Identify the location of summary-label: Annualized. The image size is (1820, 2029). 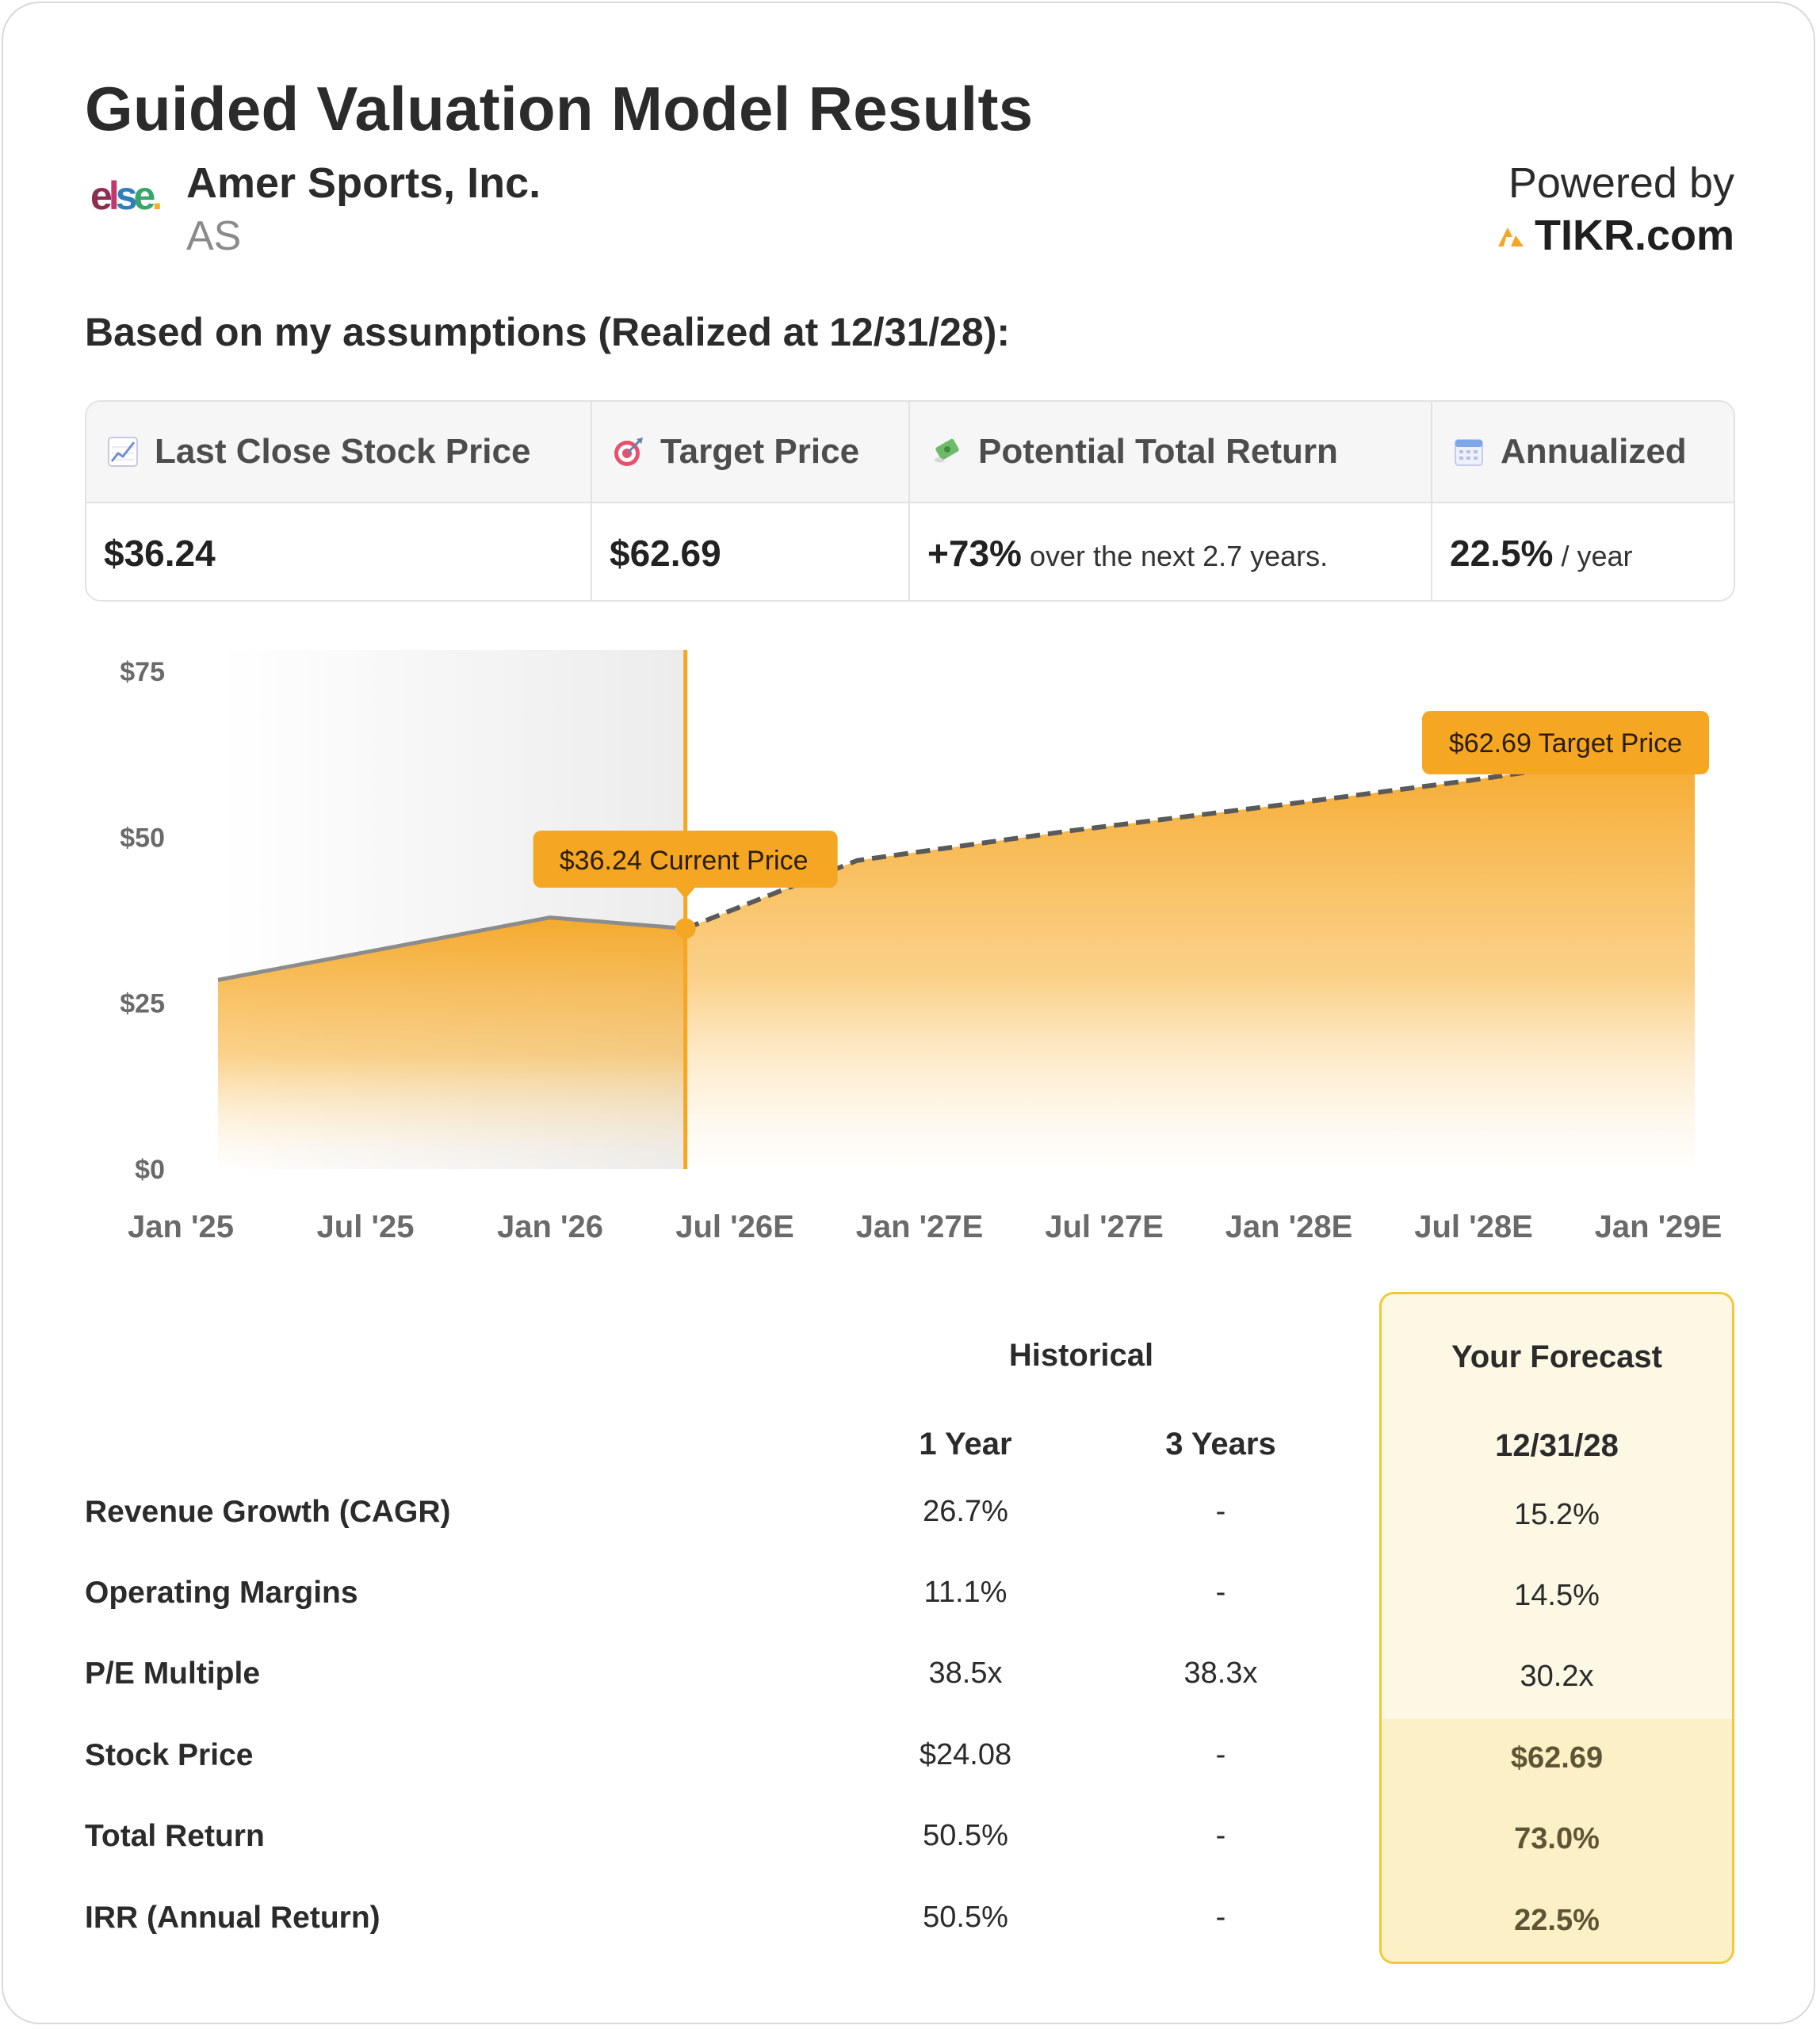
(1594, 451).